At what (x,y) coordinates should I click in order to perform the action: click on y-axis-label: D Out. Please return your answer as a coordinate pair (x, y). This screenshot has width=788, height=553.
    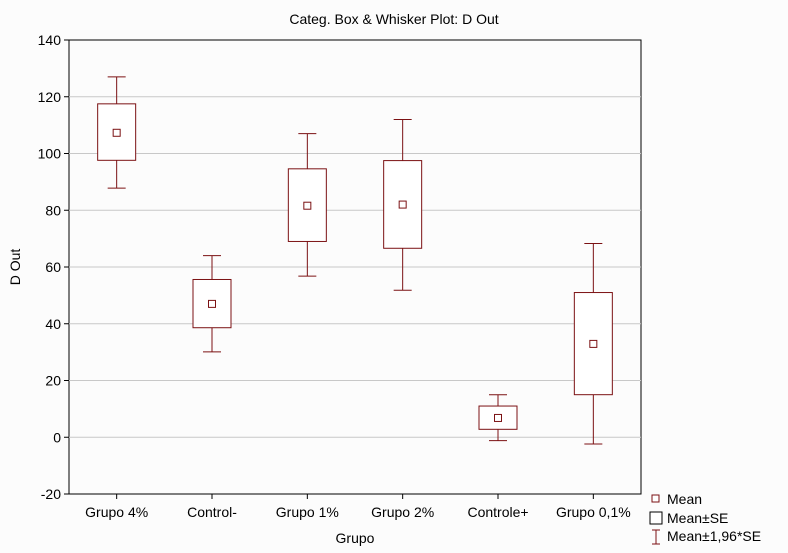
    Looking at the image, I should click on (15, 267).